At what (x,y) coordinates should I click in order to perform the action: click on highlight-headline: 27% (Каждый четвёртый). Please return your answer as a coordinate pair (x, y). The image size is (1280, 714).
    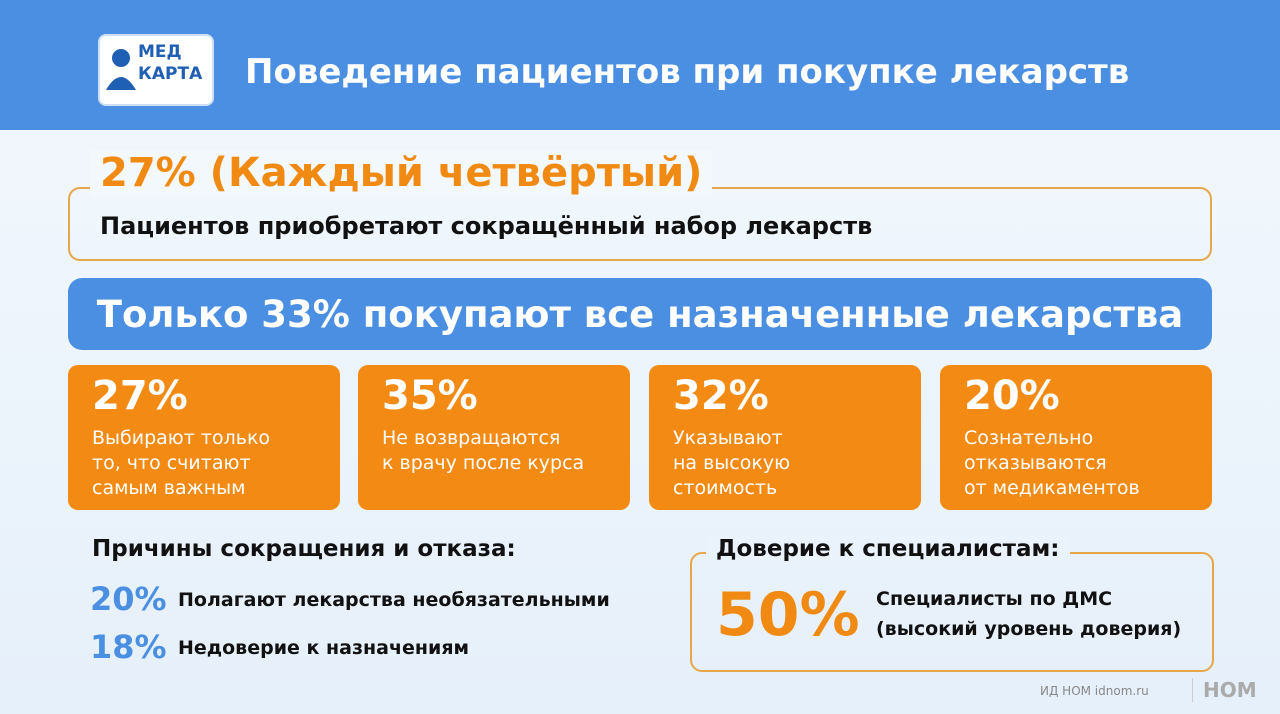
    Looking at the image, I should click on (401, 173).